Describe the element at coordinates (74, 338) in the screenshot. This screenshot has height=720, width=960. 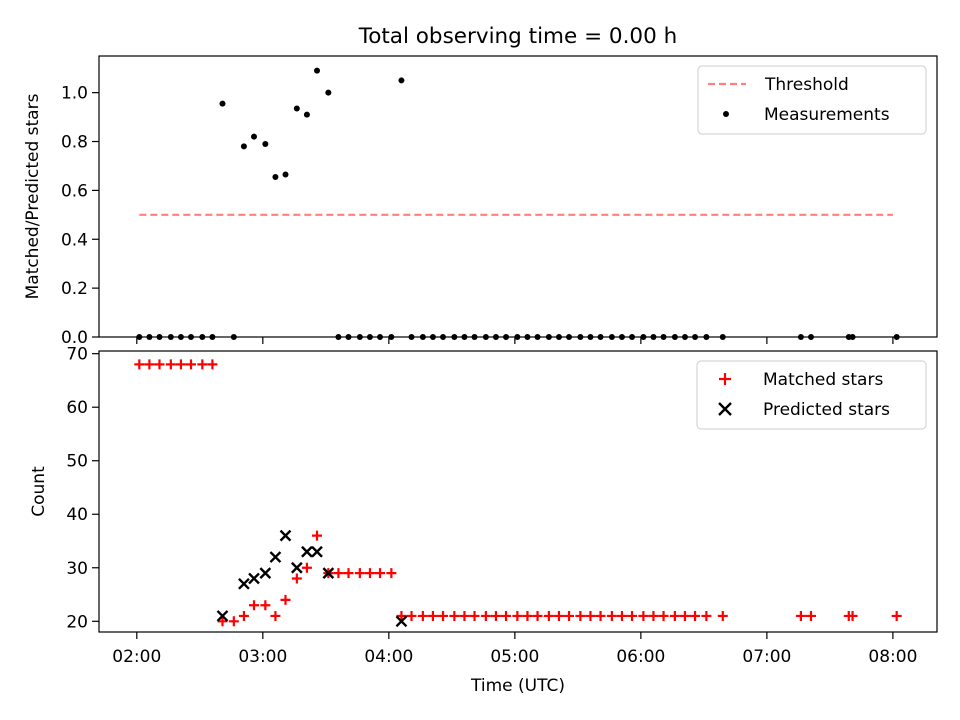
I see `y-tick-label: 0.0` at that location.